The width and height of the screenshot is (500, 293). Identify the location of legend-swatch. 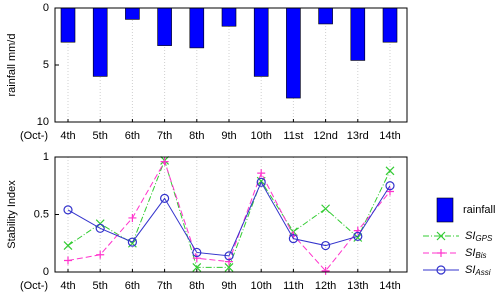
(445, 210).